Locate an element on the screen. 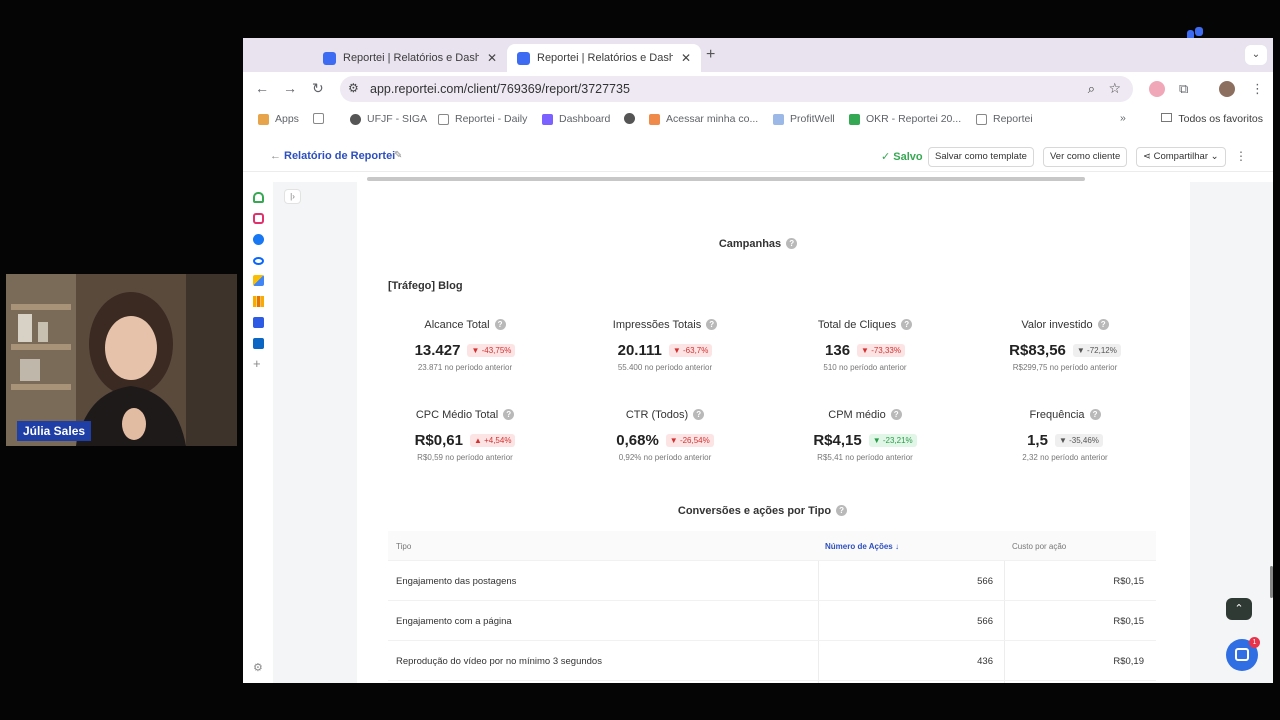 The image size is (1280, 720). change-value: -26,54% is located at coordinates (694, 440).